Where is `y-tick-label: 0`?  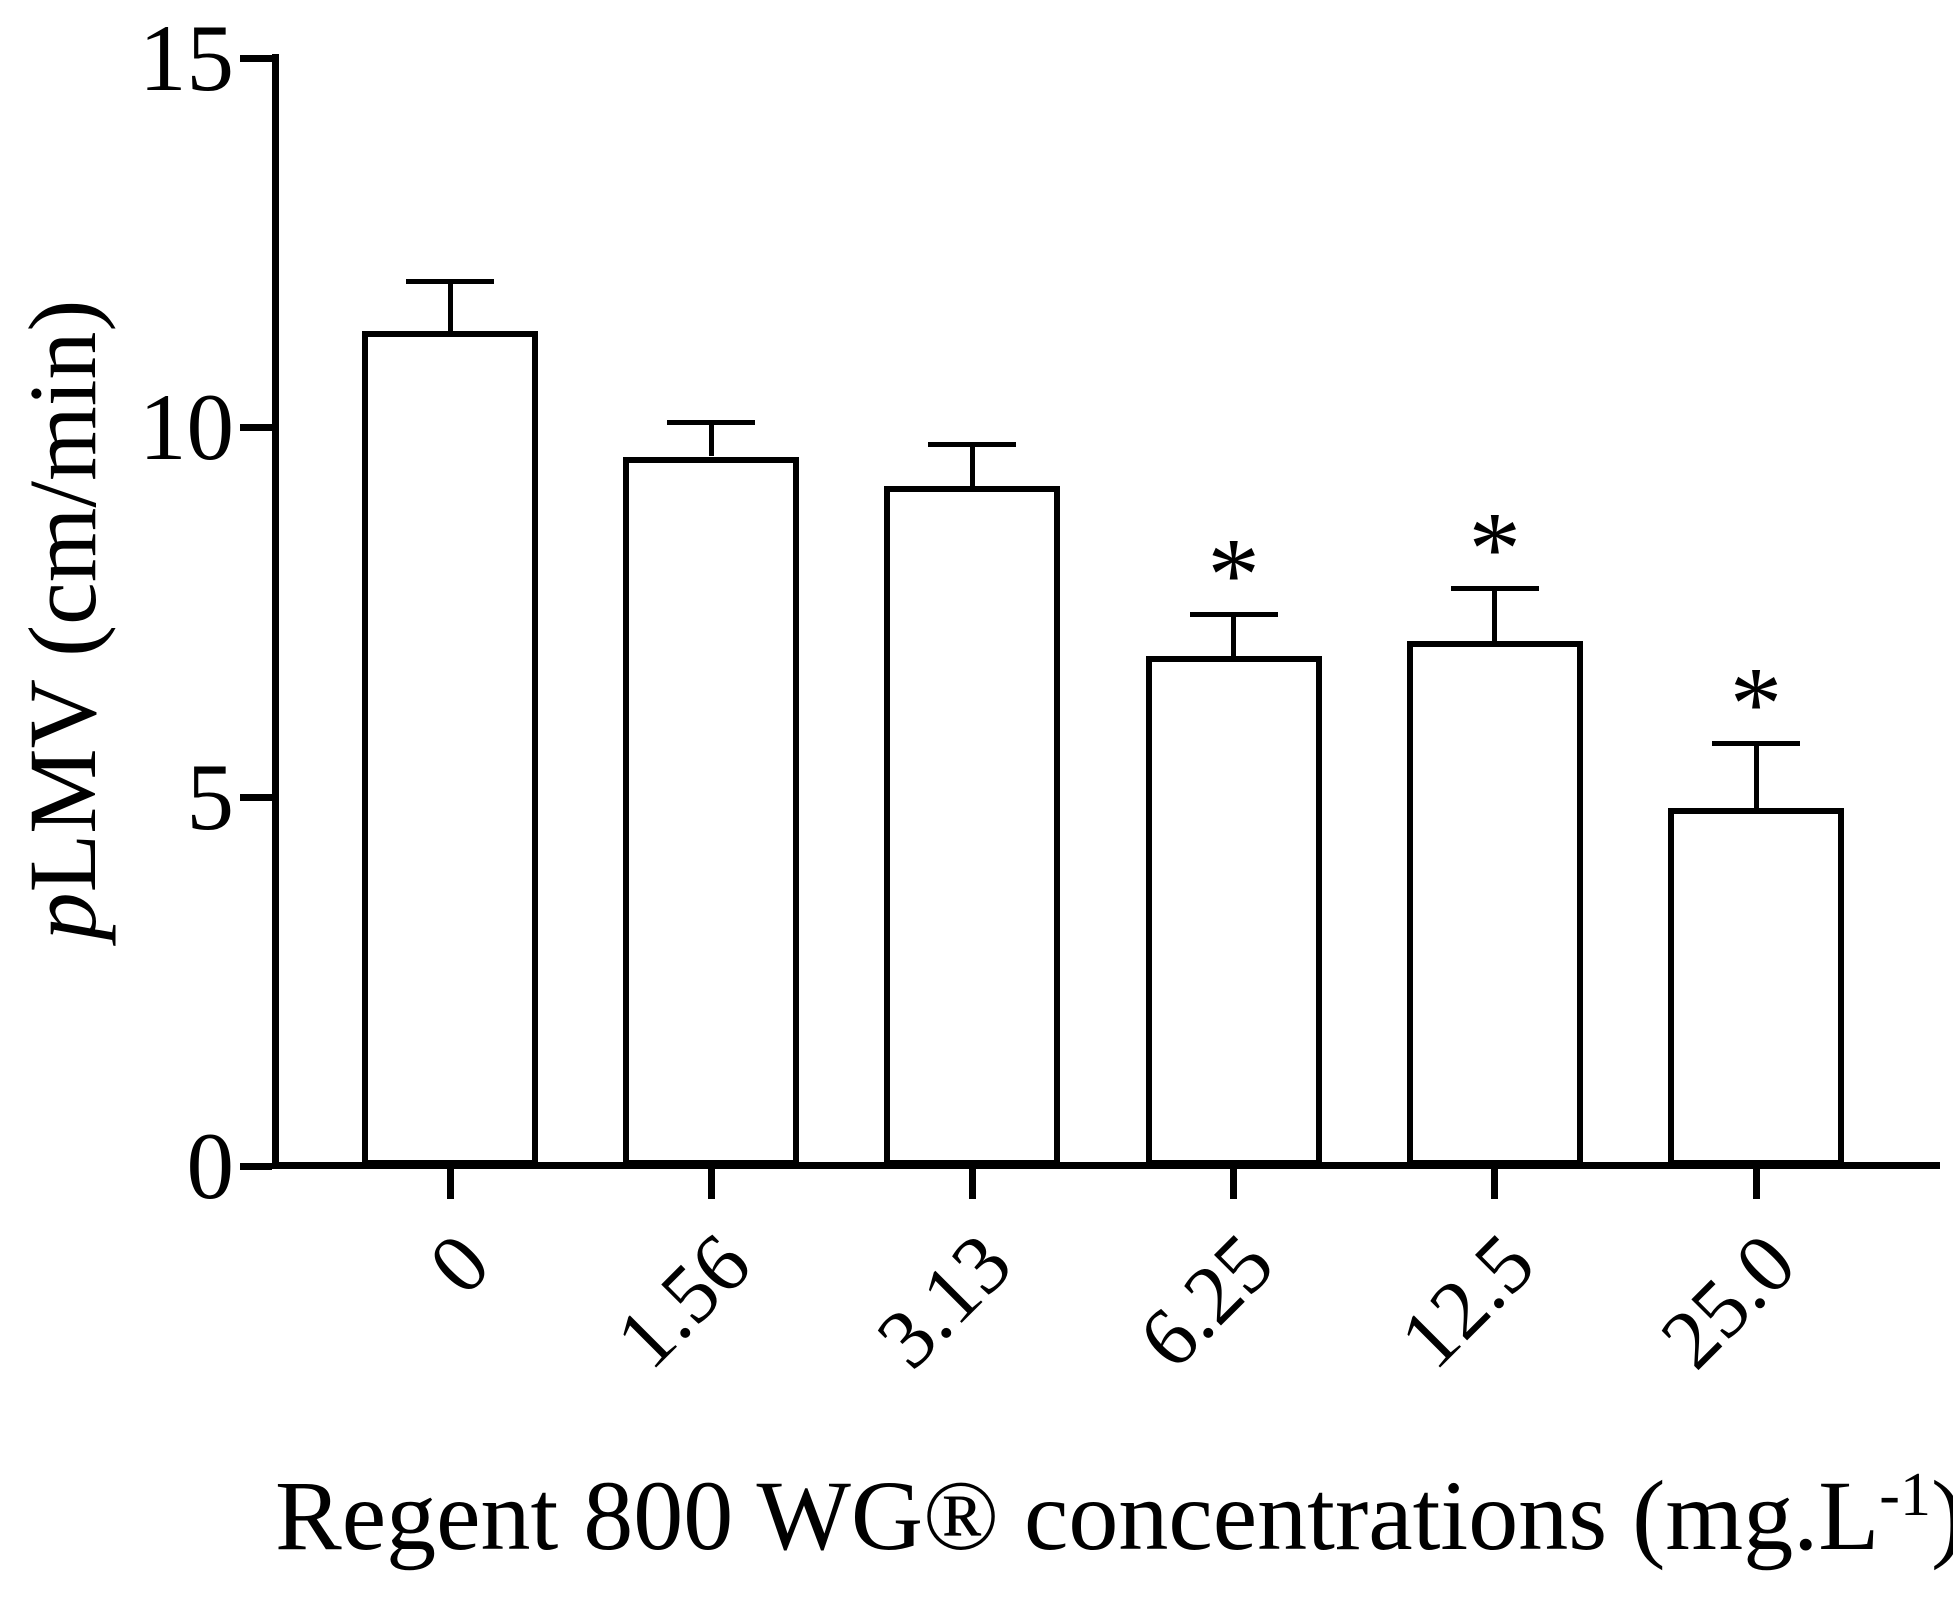
y-tick-label: 0 is located at coordinates (210, 1166).